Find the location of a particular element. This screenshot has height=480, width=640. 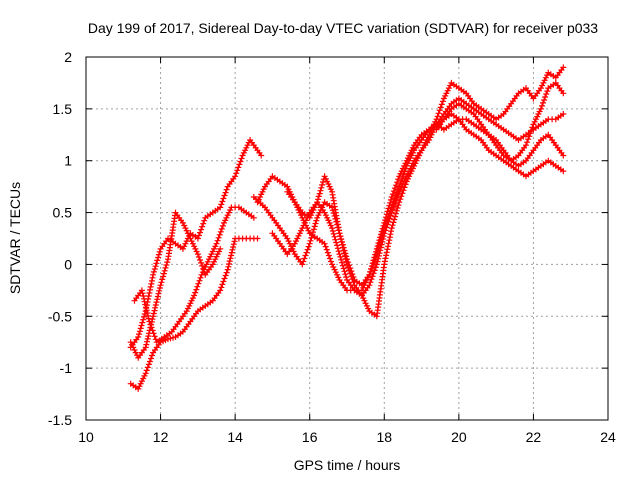

y-tick-label: 2 is located at coordinates (68, 57).